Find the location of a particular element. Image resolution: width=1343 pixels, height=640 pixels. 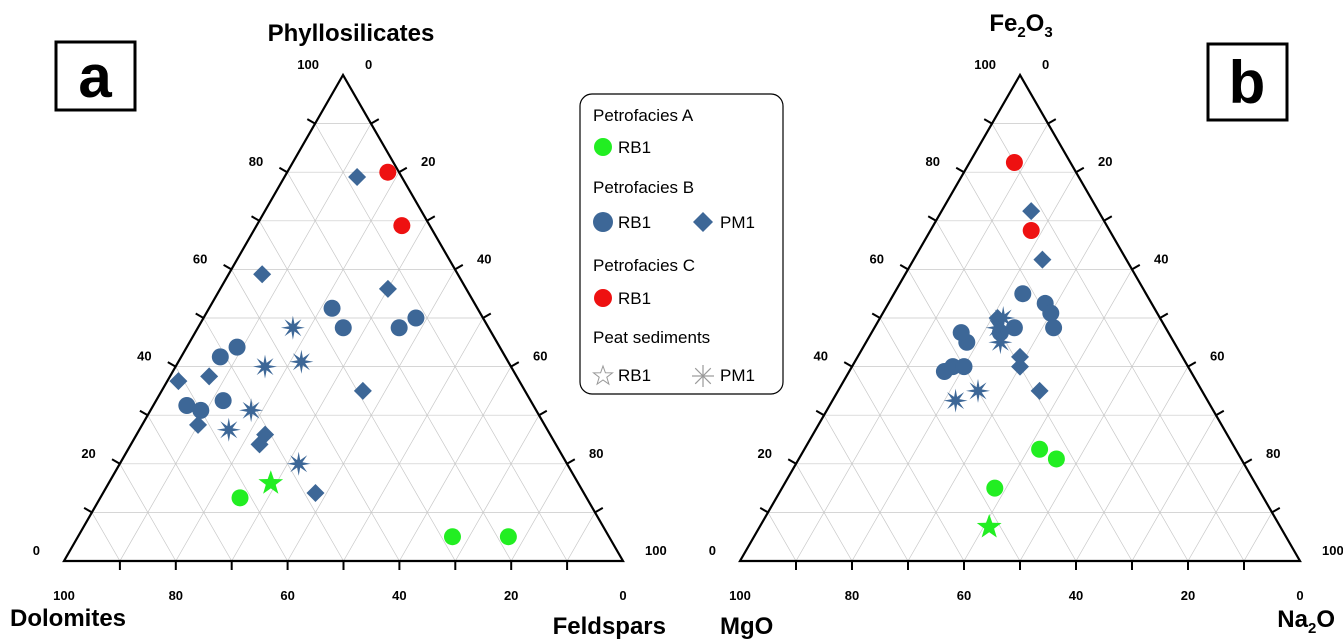

tick-label-bottom: 100 is located at coordinates (740, 595).